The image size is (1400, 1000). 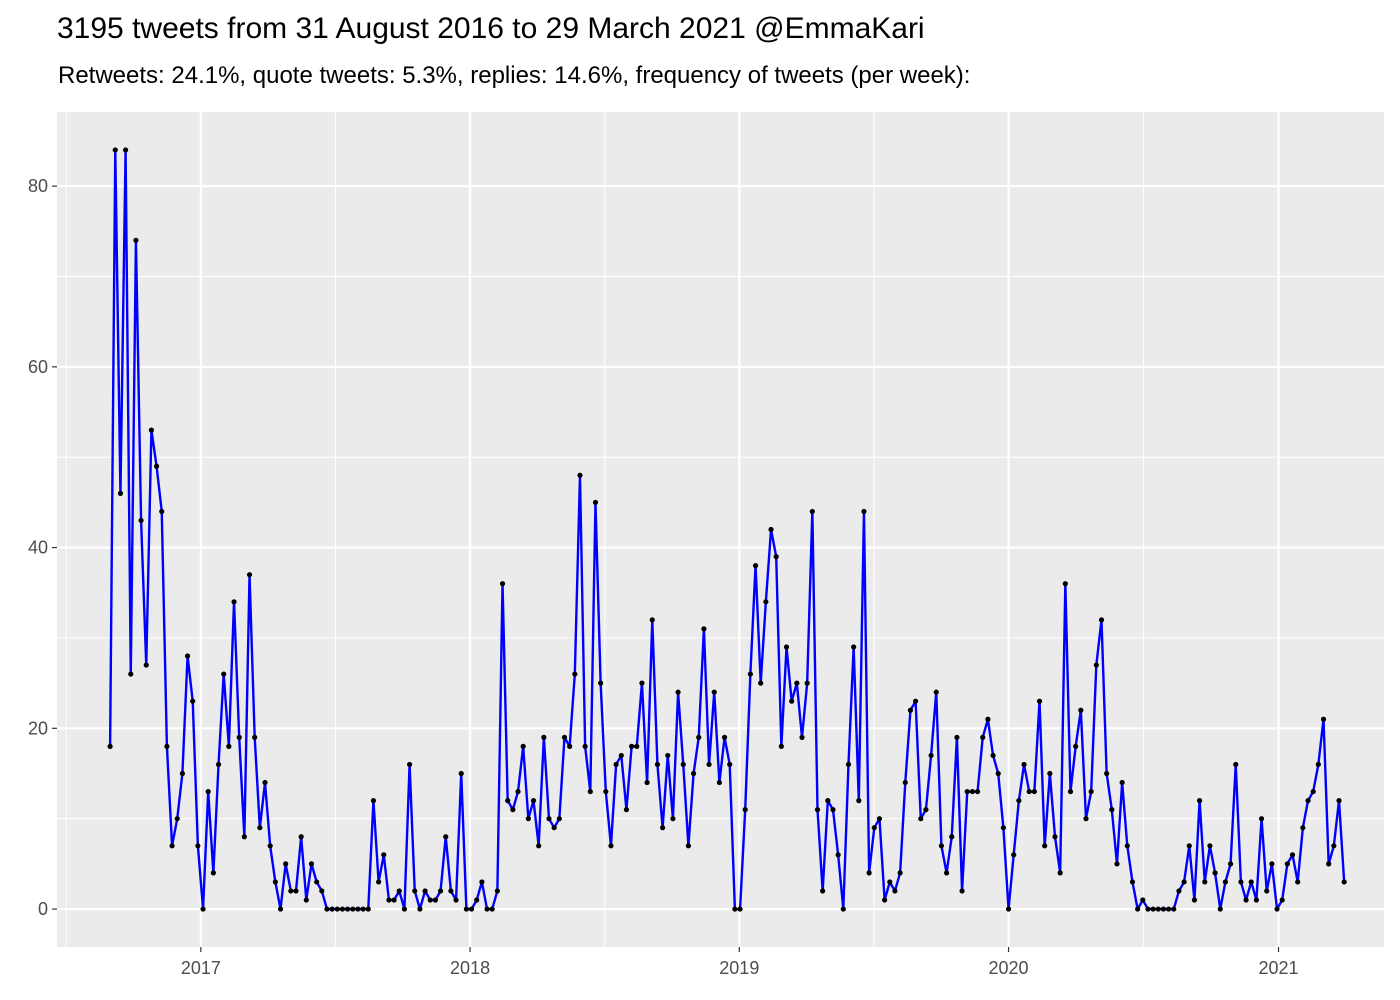 I want to click on x-tick-label: 2020, so click(x=1009, y=968).